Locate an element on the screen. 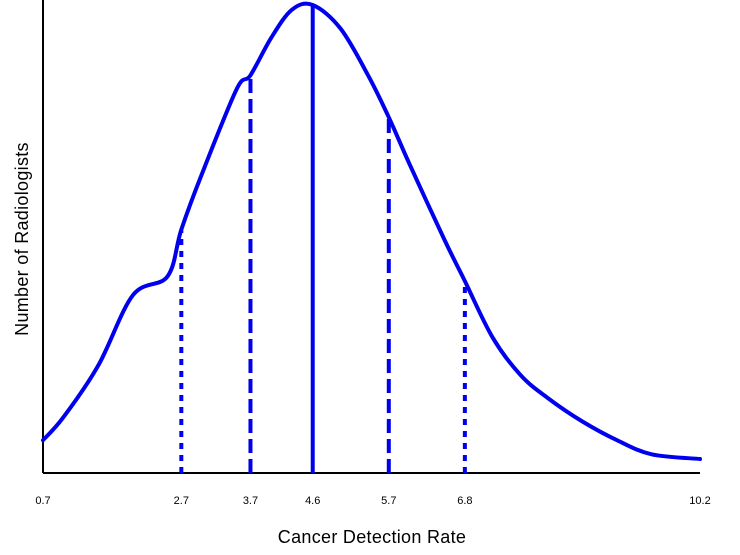  x-tick-label: 0.7 is located at coordinates (42, 501).